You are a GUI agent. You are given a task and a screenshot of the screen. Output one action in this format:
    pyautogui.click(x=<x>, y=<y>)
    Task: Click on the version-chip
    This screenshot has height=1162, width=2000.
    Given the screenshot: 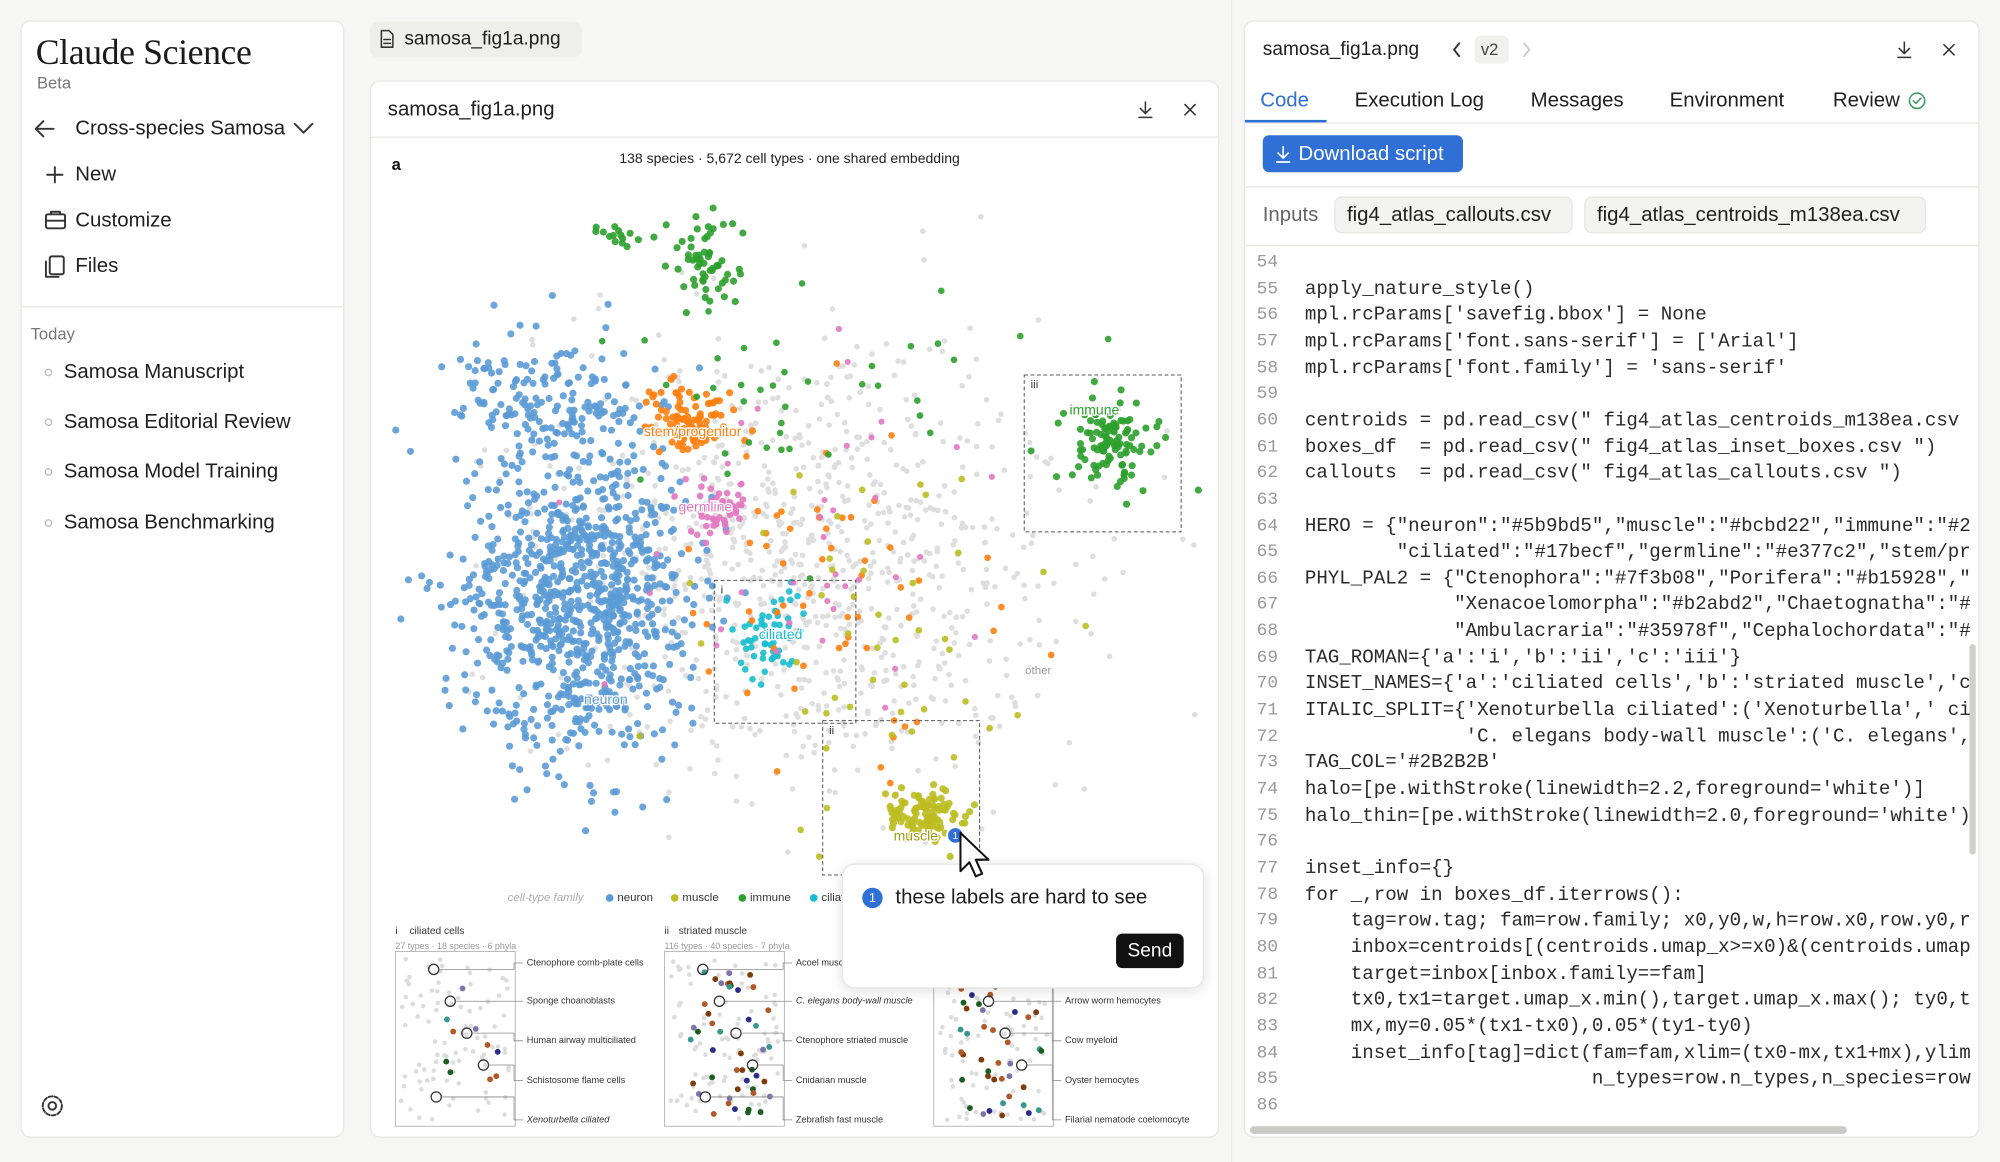 What is the action you would take?
    pyautogui.click(x=1491, y=49)
    